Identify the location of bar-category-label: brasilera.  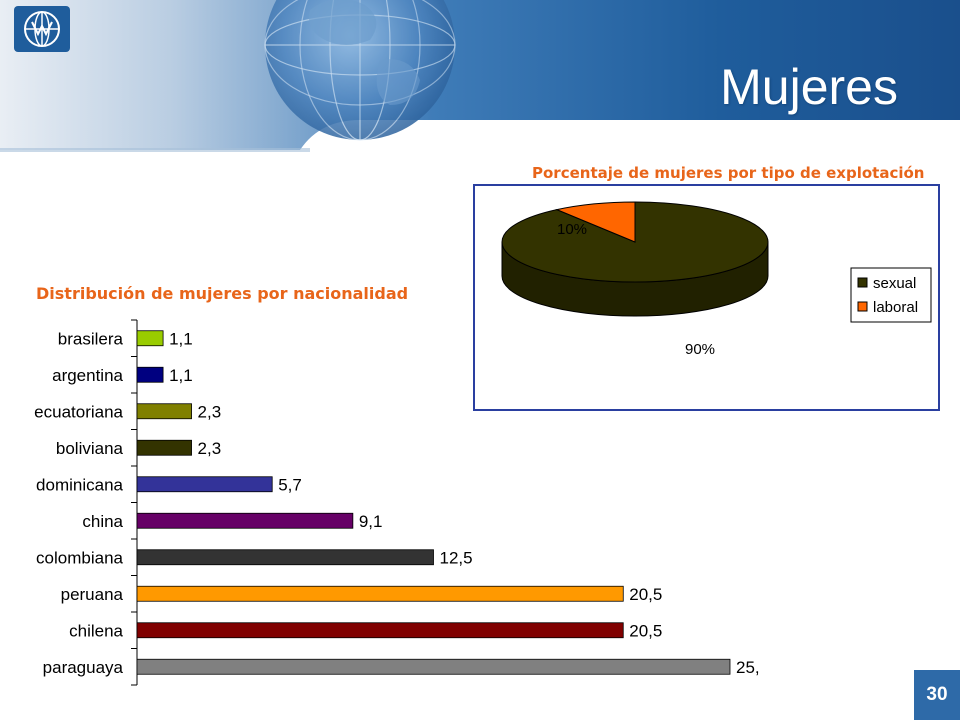
(91, 338).